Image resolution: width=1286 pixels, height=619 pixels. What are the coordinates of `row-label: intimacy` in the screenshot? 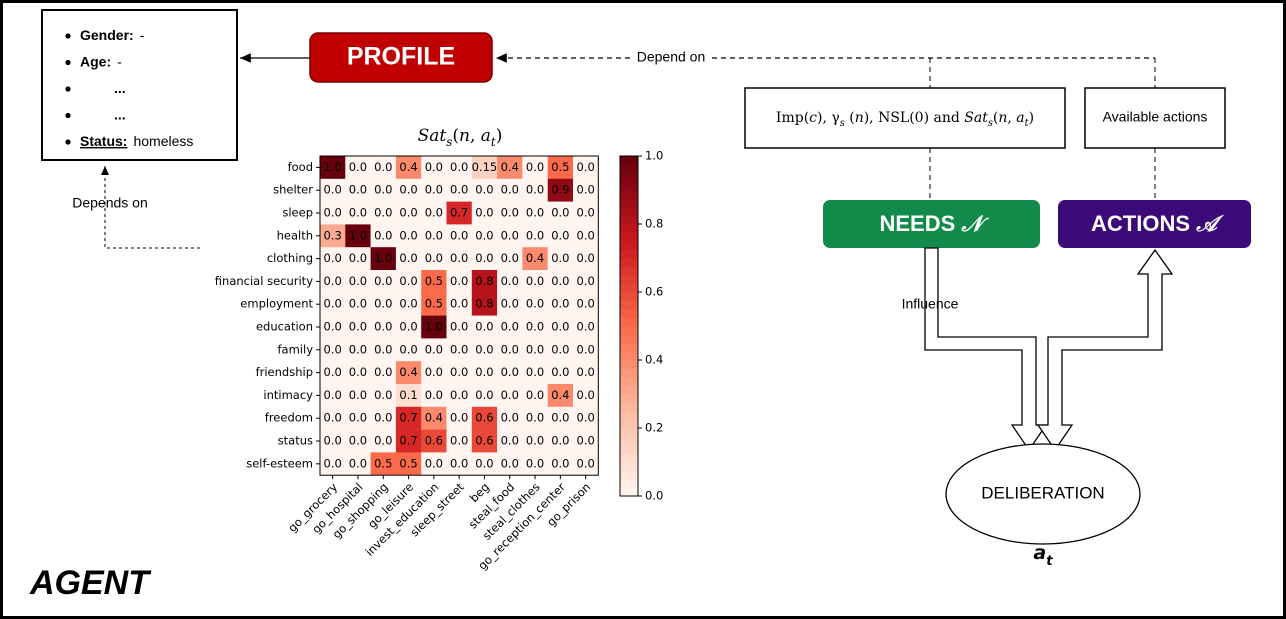 It's located at (288, 395).